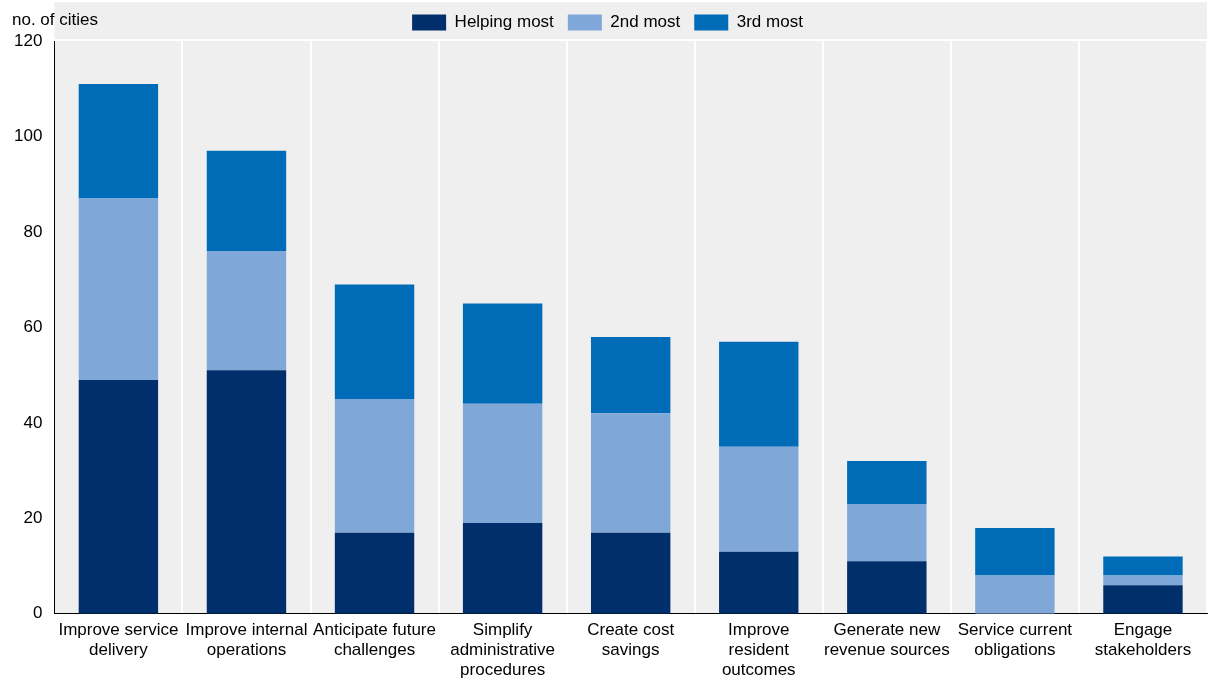 The image size is (1215, 687). What do you see at coordinates (246, 639) in the screenshot?
I see `x-tick-label: Improve internal operations` at bounding box center [246, 639].